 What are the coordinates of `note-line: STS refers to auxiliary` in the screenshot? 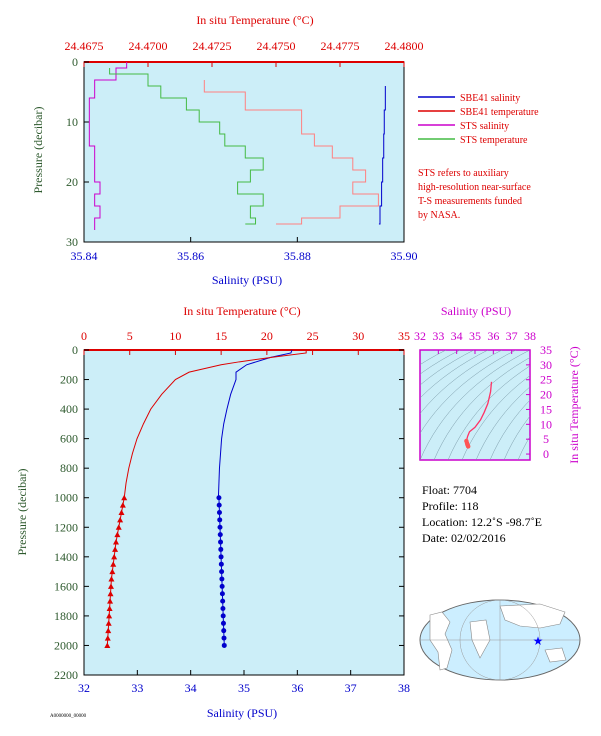 It's located at (463, 173).